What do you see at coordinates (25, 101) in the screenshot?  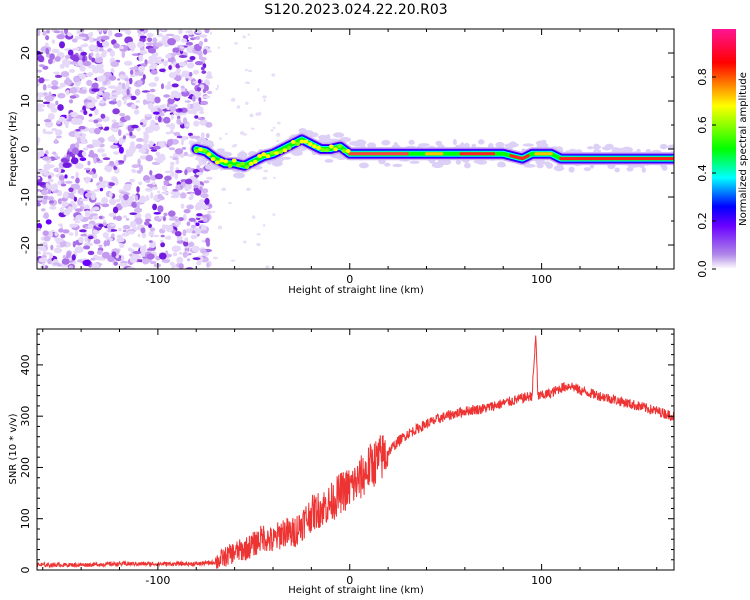 I see `spectrogram-ytick-label: 10` at bounding box center [25, 101].